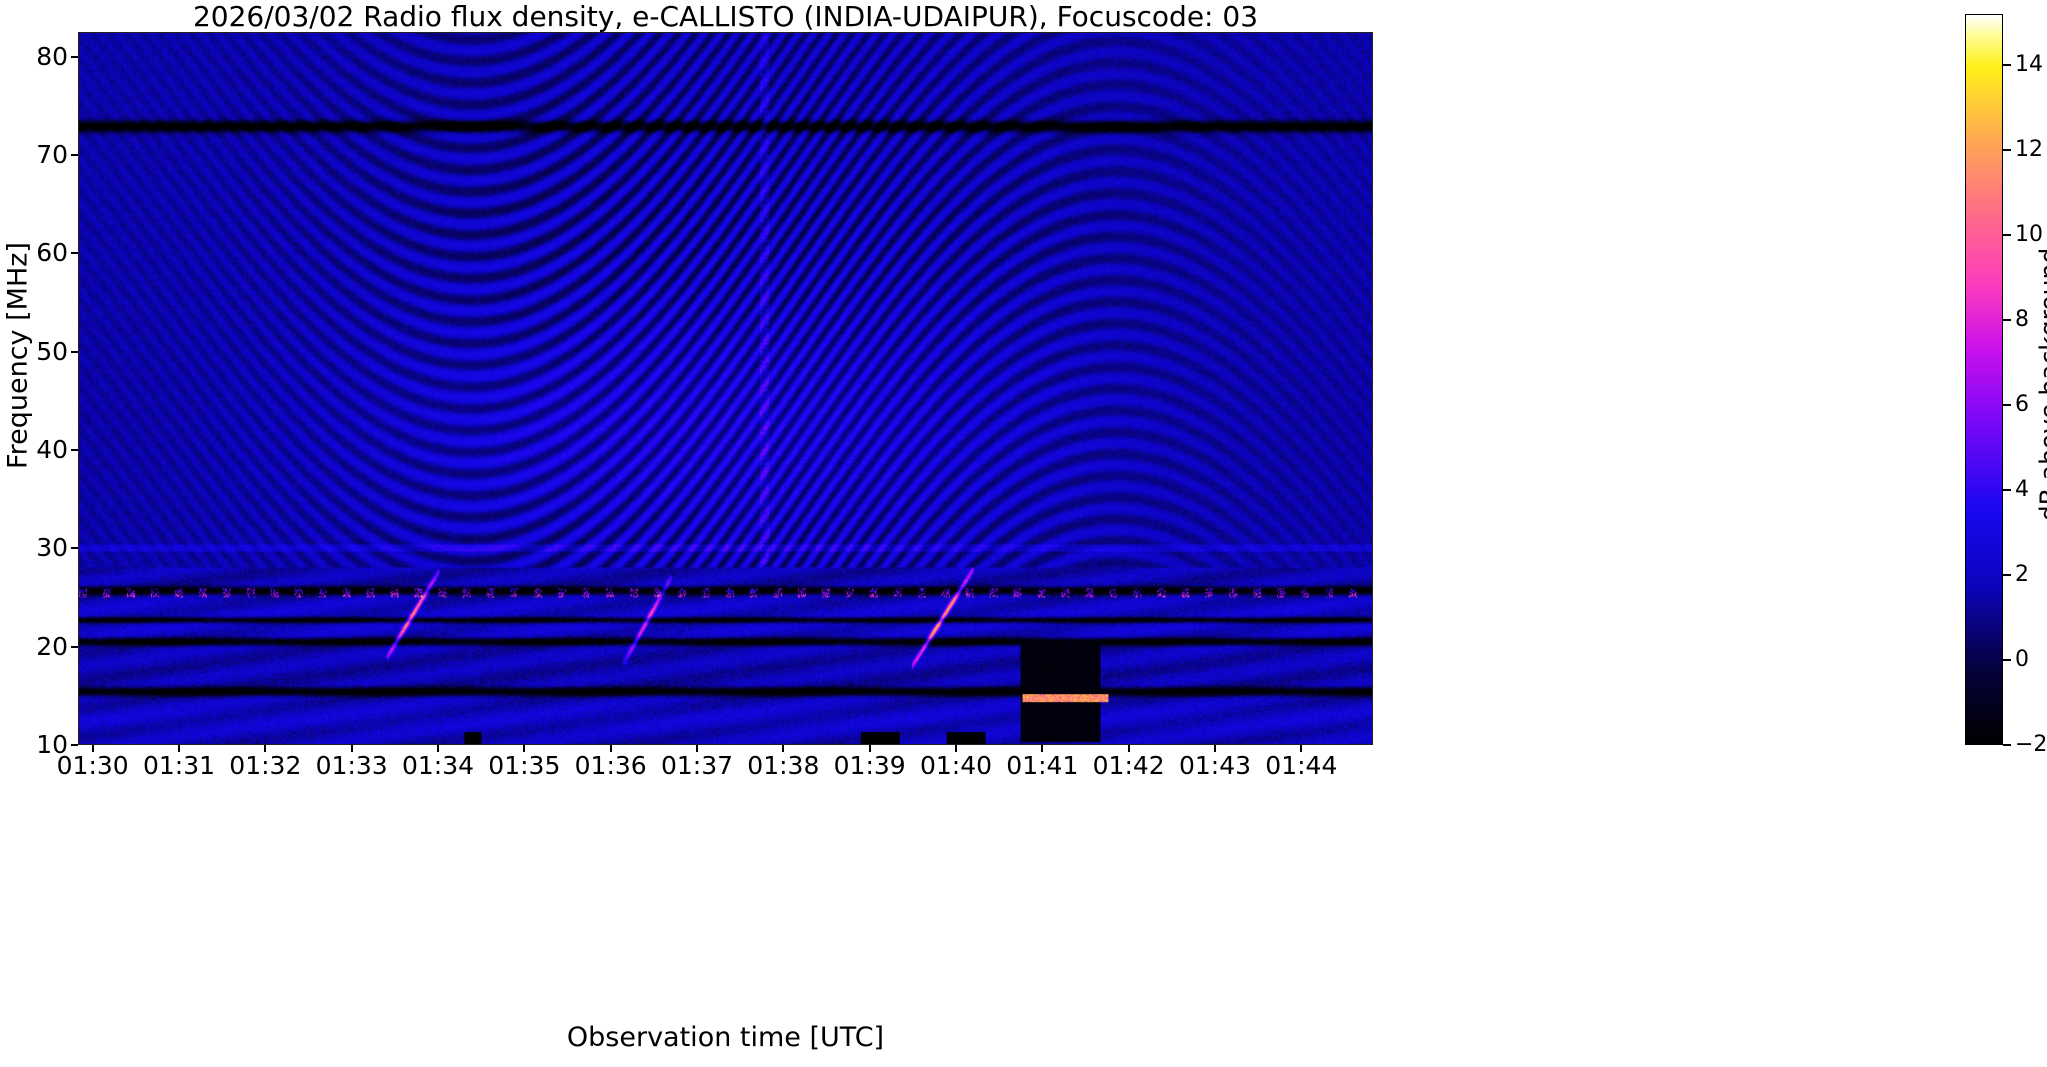  I want to click on x-tick-label: 01:33, so click(351, 765).